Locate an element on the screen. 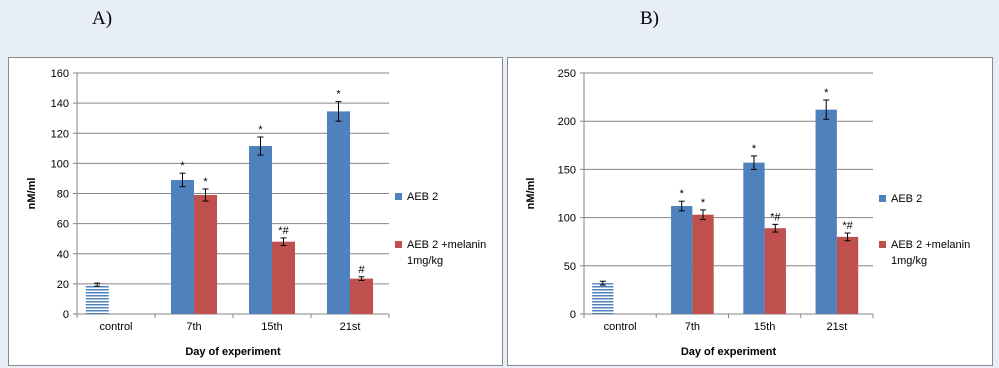 This screenshot has height=368, width=999. y-tick-label: 200 is located at coordinates (567, 122).